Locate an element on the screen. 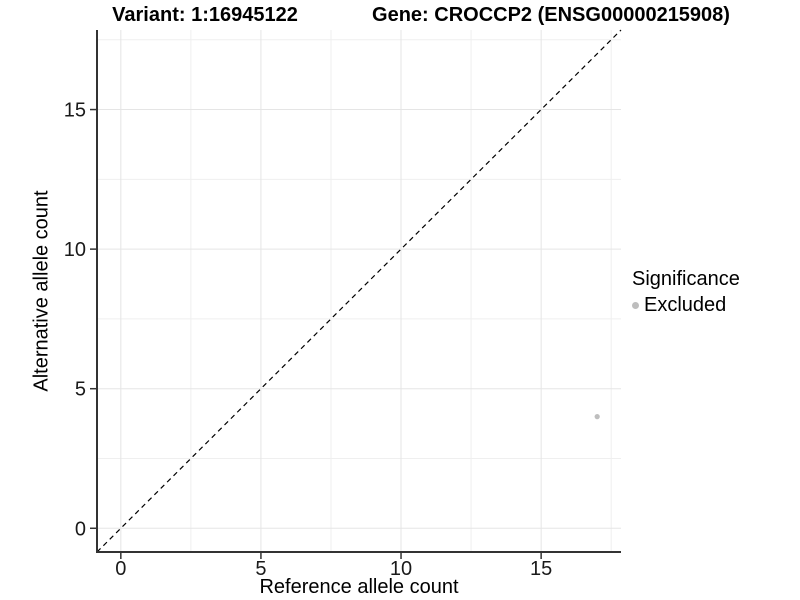  legend-title: Significance is located at coordinates (686, 279).